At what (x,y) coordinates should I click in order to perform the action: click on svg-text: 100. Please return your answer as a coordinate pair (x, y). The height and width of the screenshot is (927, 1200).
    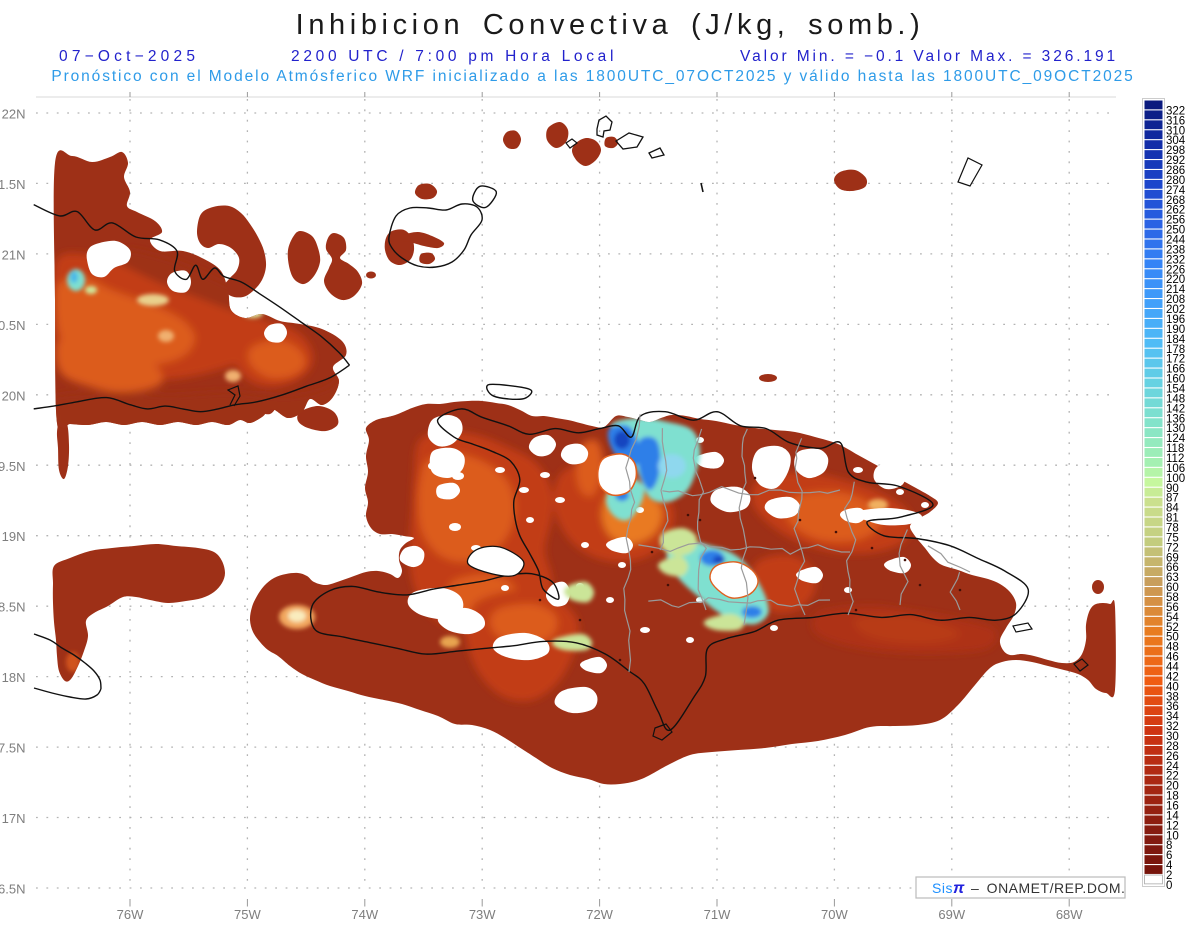
    Looking at the image, I should click on (1175, 479).